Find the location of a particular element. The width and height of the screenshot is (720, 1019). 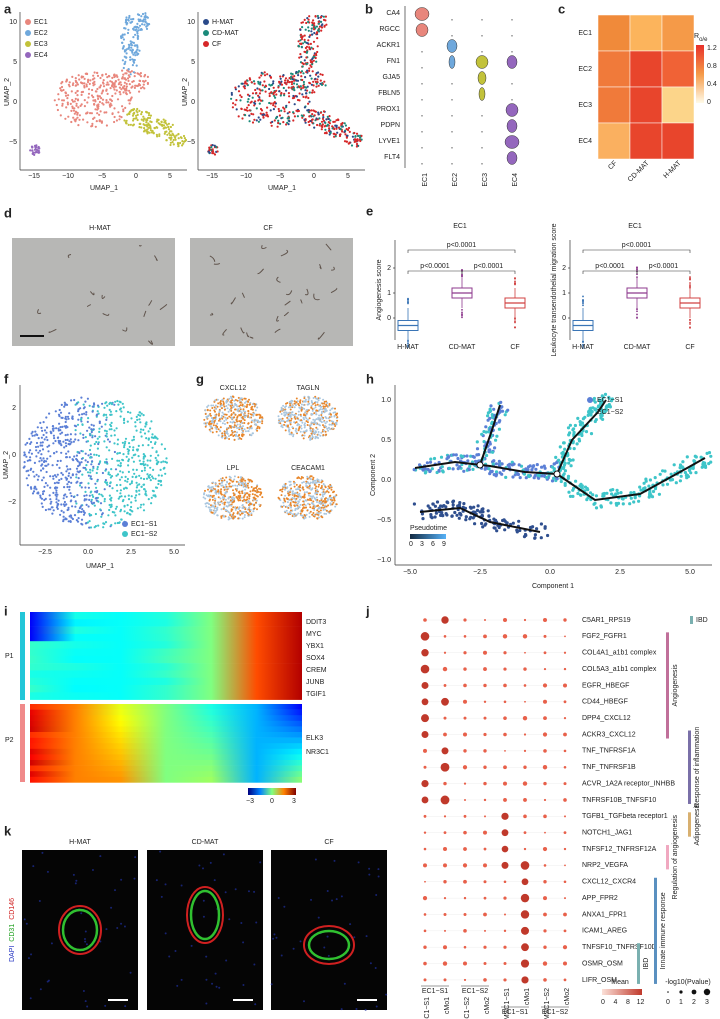

legend-dot is located at coordinates (28, 55).